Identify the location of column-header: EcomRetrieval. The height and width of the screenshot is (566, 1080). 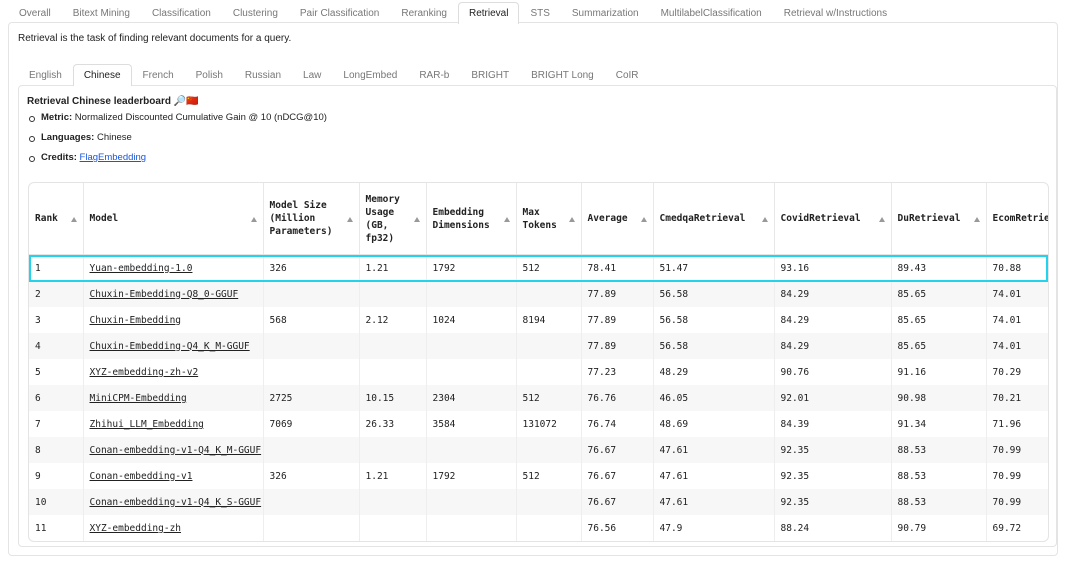
(1017, 219).